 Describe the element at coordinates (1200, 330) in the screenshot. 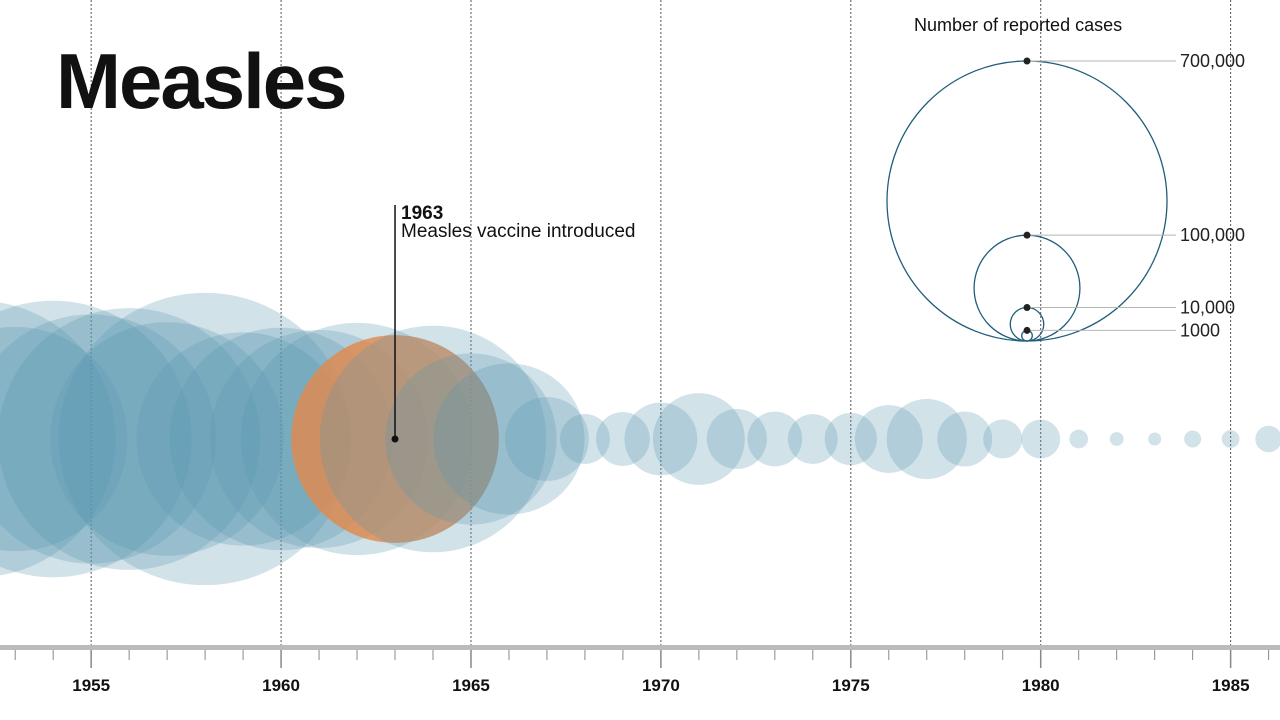

I see `legend-label-1000: 1000` at that location.